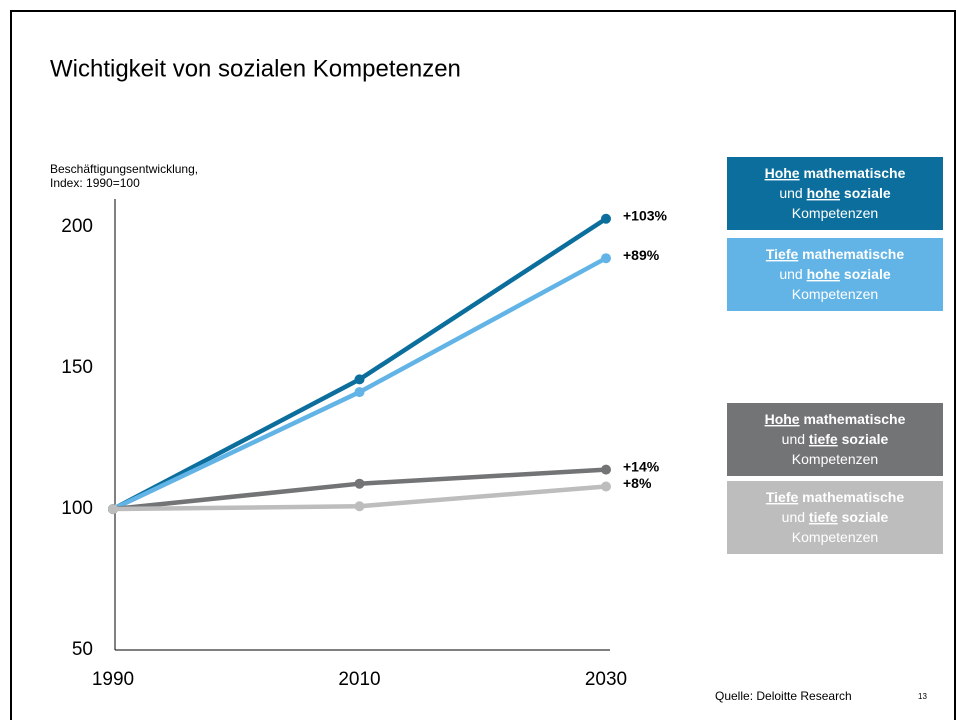 Image resolution: width=957 pixels, height=720 pixels. I want to click on end-label: +8%, so click(637, 483).